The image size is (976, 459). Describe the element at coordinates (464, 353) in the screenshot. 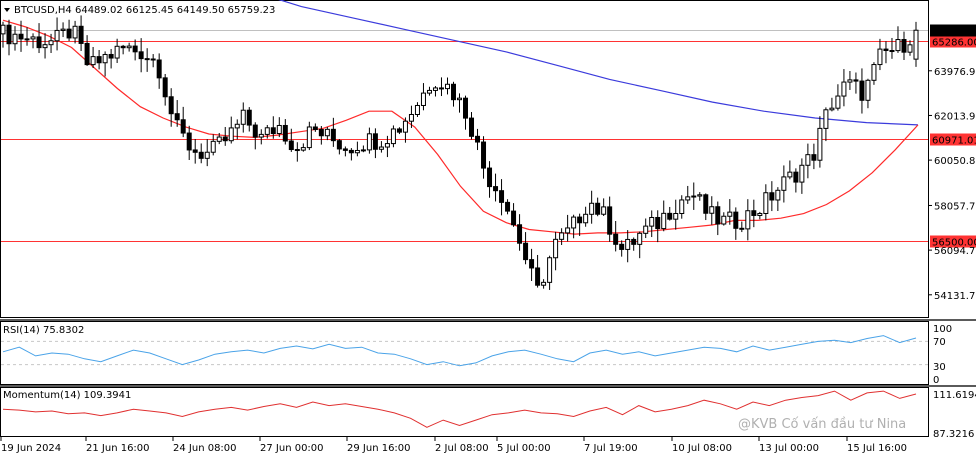

I see `rsi-pane-frame` at that location.